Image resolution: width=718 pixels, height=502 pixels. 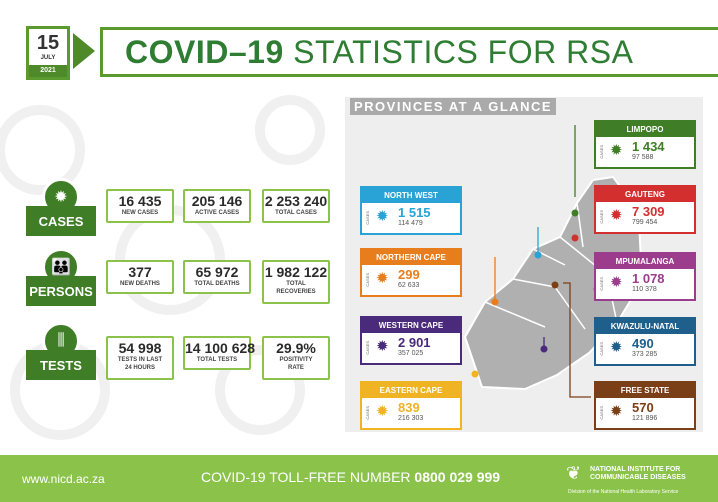 What do you see at coordinates (217, 272) in the screenshot?
I see `stat-value: 65 972` at bounding box center [217, 272].